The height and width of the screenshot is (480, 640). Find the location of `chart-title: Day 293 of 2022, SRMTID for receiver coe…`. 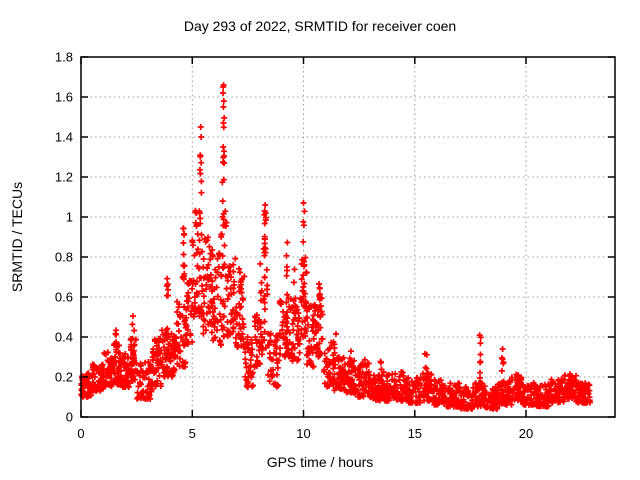

chart-title: Day 293 of 2022, SRMTID for receiver coe… is located at coordinates (320, 26).